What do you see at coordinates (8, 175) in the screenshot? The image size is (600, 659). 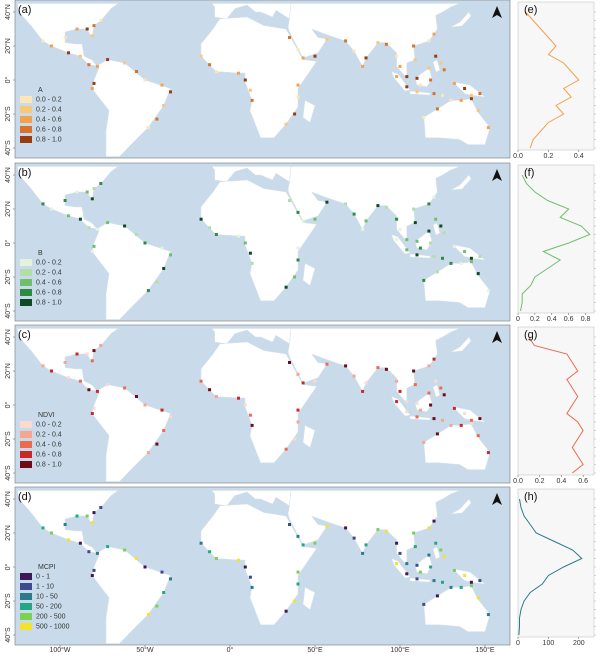 I see `lat-label: 40°N` at bounding box center [8, 175].